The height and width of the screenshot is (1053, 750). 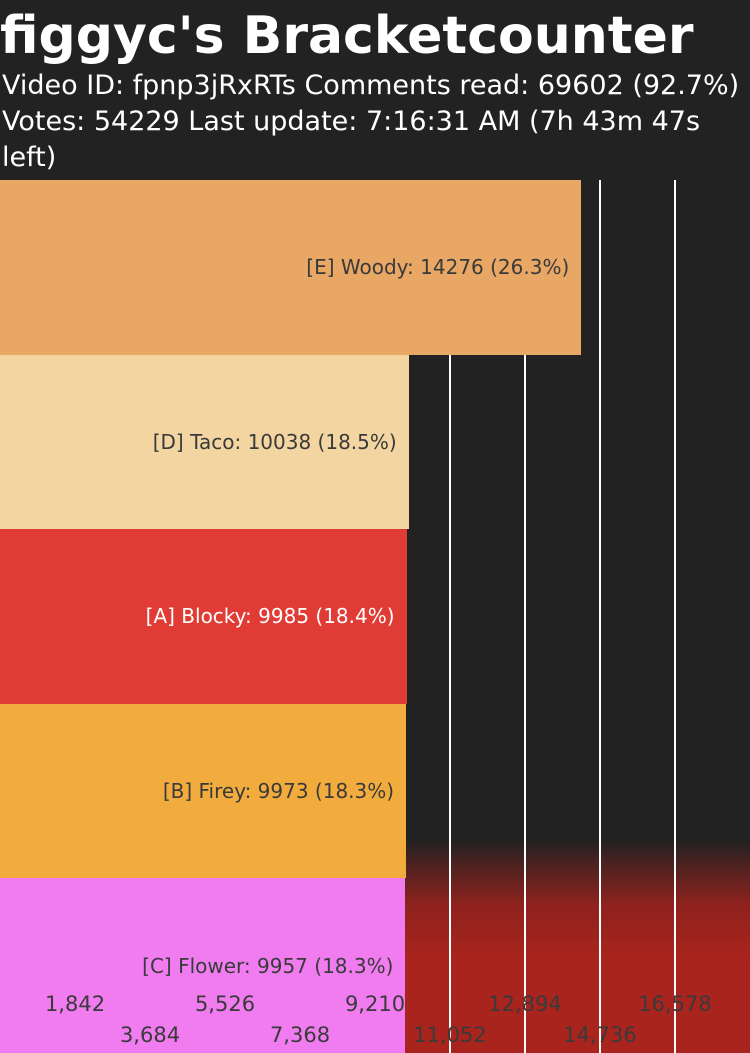 What do you see at coordinates (375, 1004) in the screenshot?
I see `tick-label: 9,210` at bounding box center [375, 1004].